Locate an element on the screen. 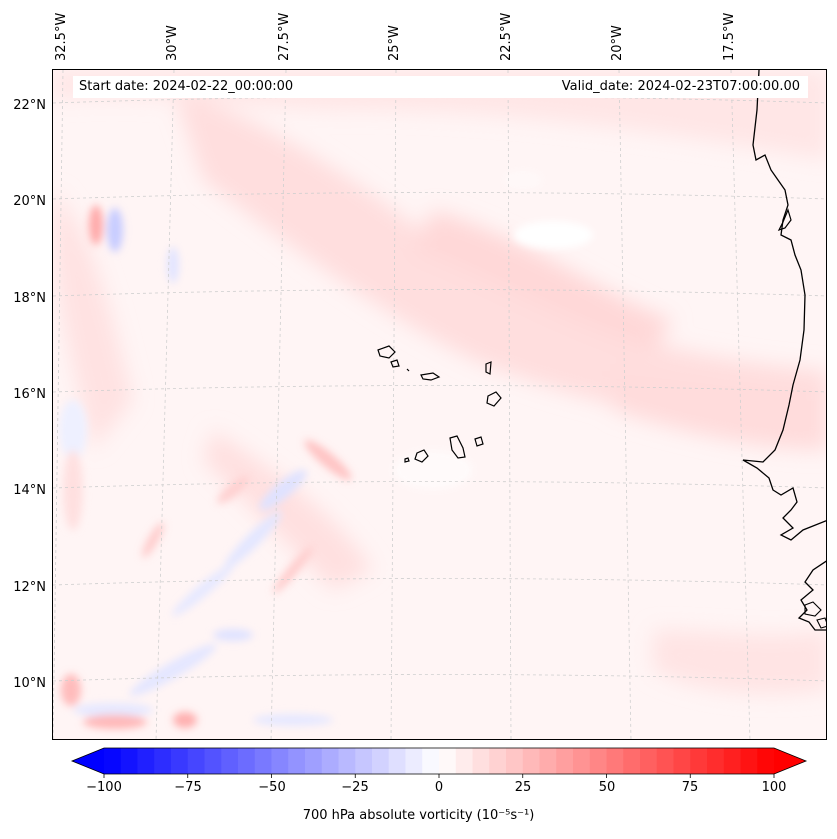 This screenshot has height=839, width=837. parallel-14n is located at coordinates (439, 485).